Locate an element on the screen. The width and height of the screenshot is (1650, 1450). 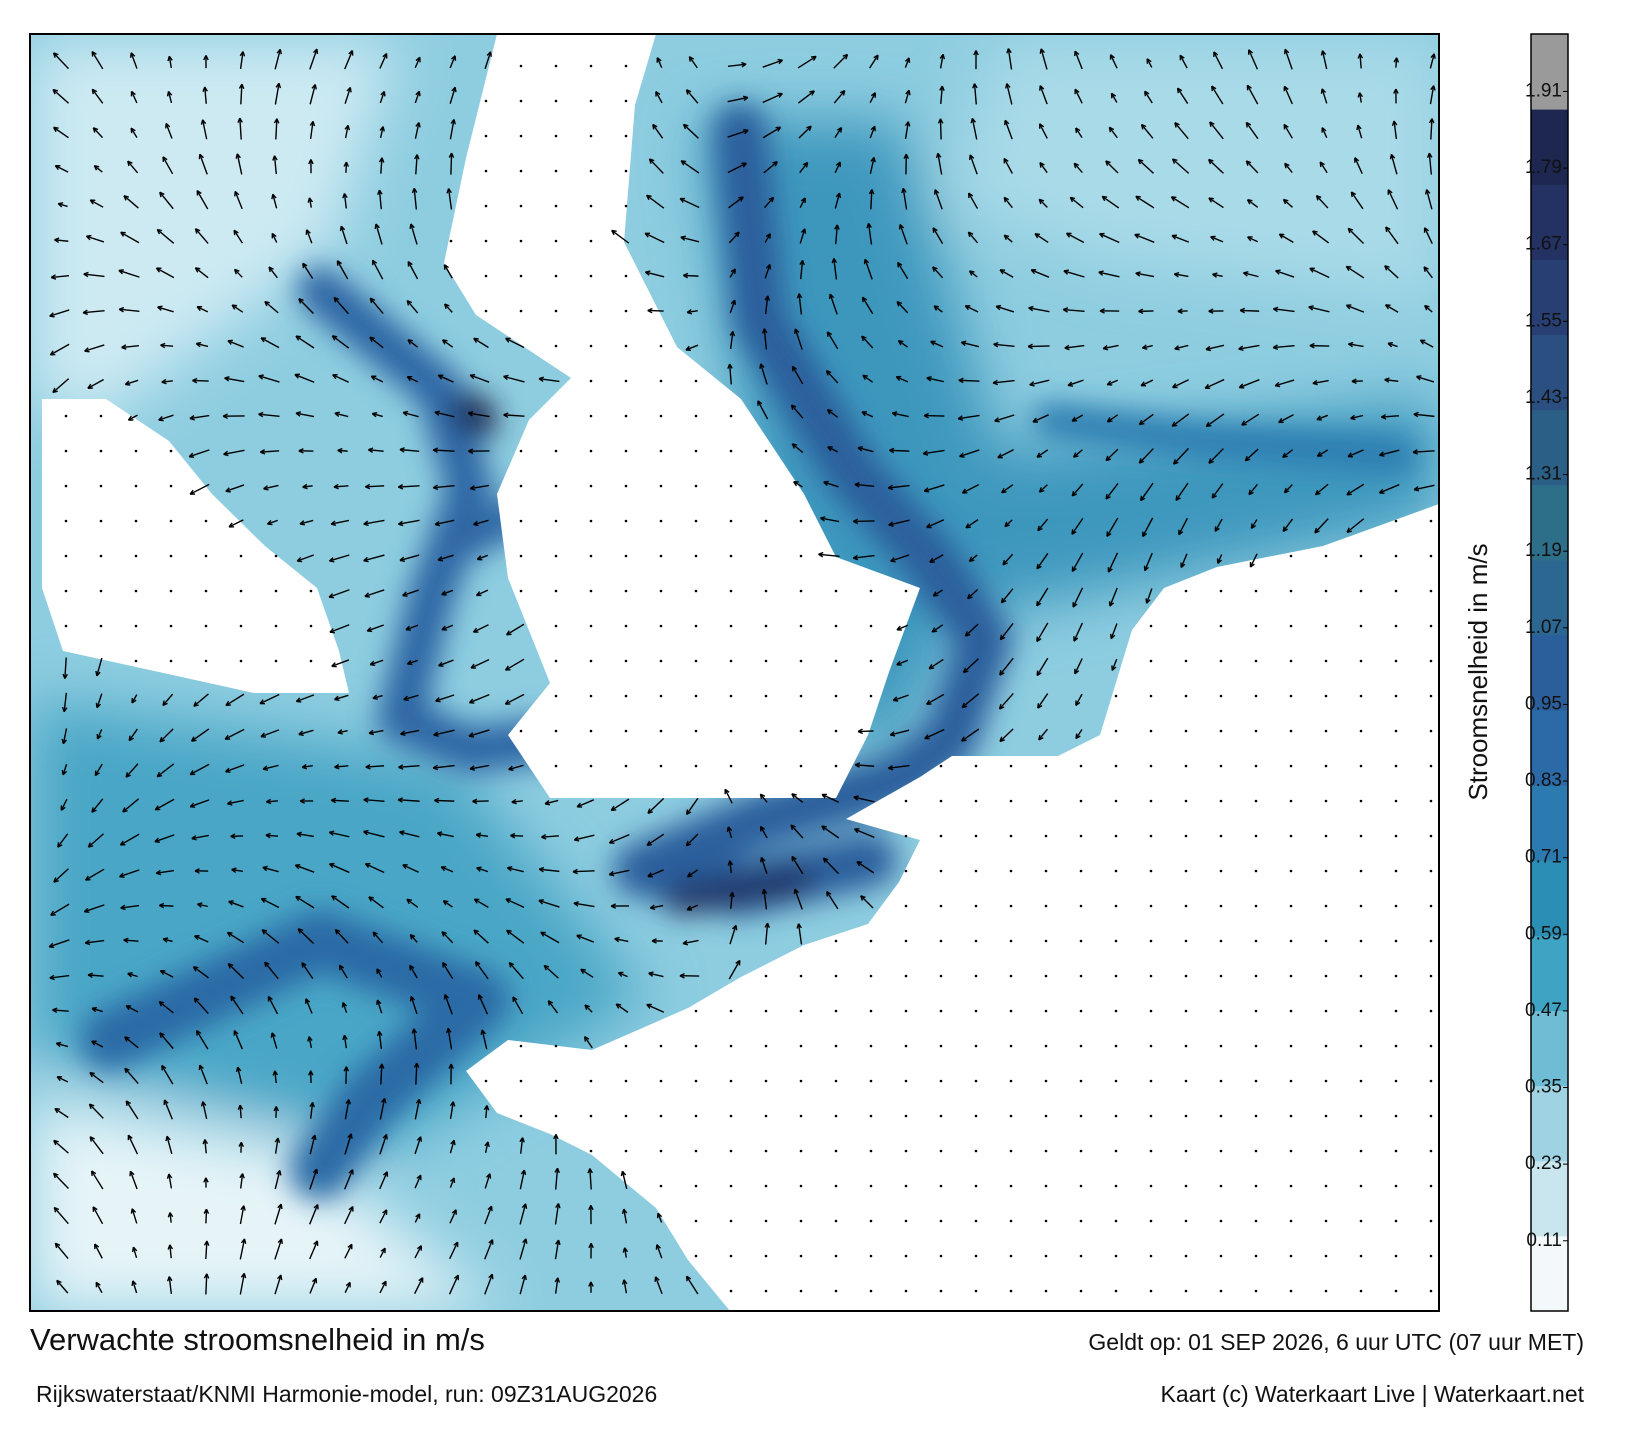
colorbar-band is located at coordinates (1549, 297).